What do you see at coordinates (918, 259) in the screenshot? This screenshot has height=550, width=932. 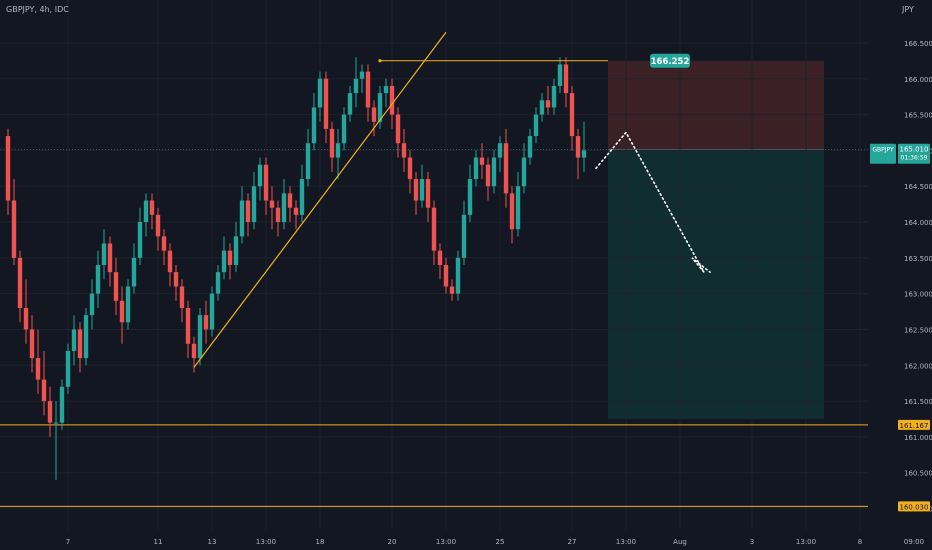 I see `price-tick-label: 163.500` at bounding box center [918, 259].